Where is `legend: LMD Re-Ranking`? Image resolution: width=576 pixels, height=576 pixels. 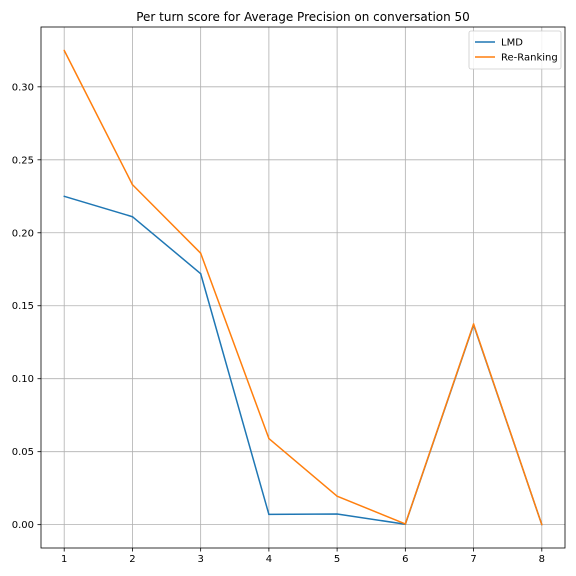 legend: LMD Re-Ranking is located at coordinates (515, 50).